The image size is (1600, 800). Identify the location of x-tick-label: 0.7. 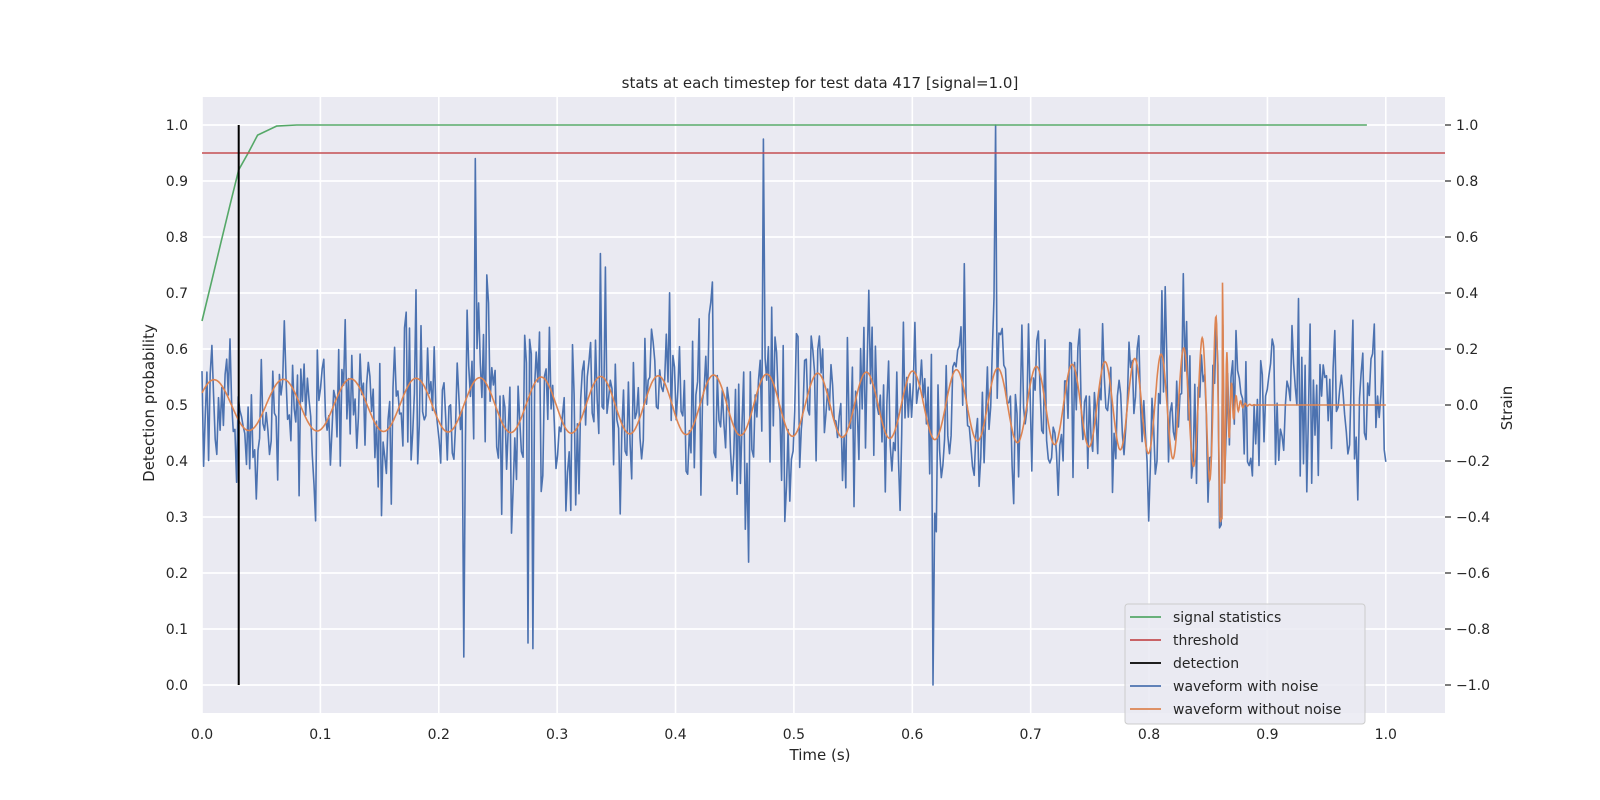
(1031, 735).